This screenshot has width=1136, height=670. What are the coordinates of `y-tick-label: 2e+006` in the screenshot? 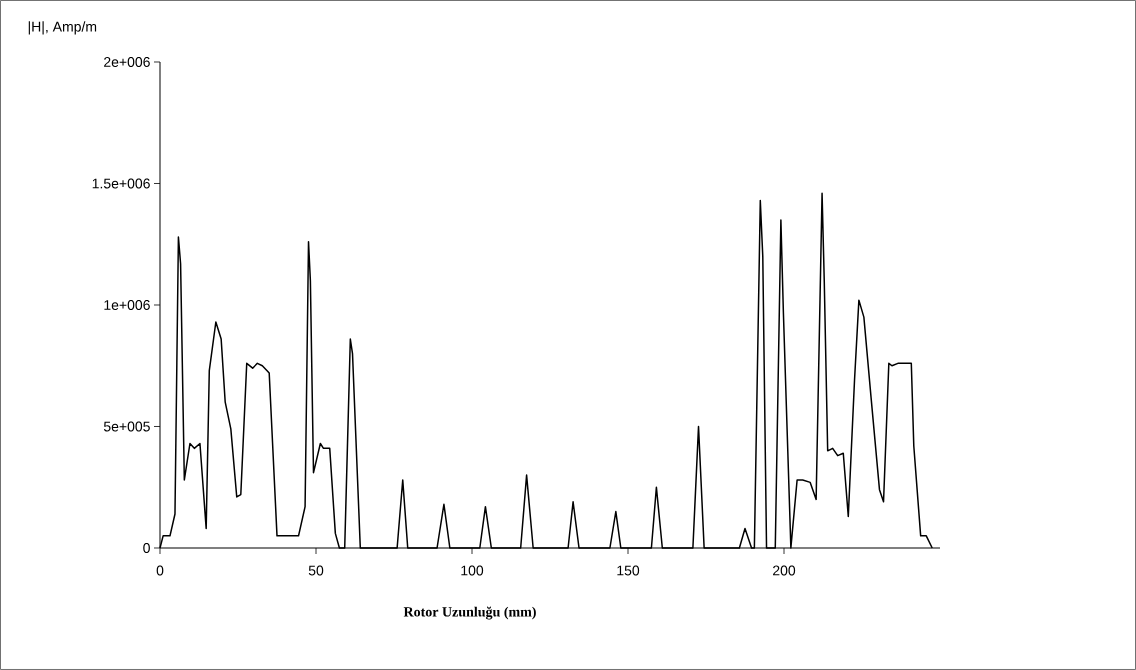 It's located at (127, 62).